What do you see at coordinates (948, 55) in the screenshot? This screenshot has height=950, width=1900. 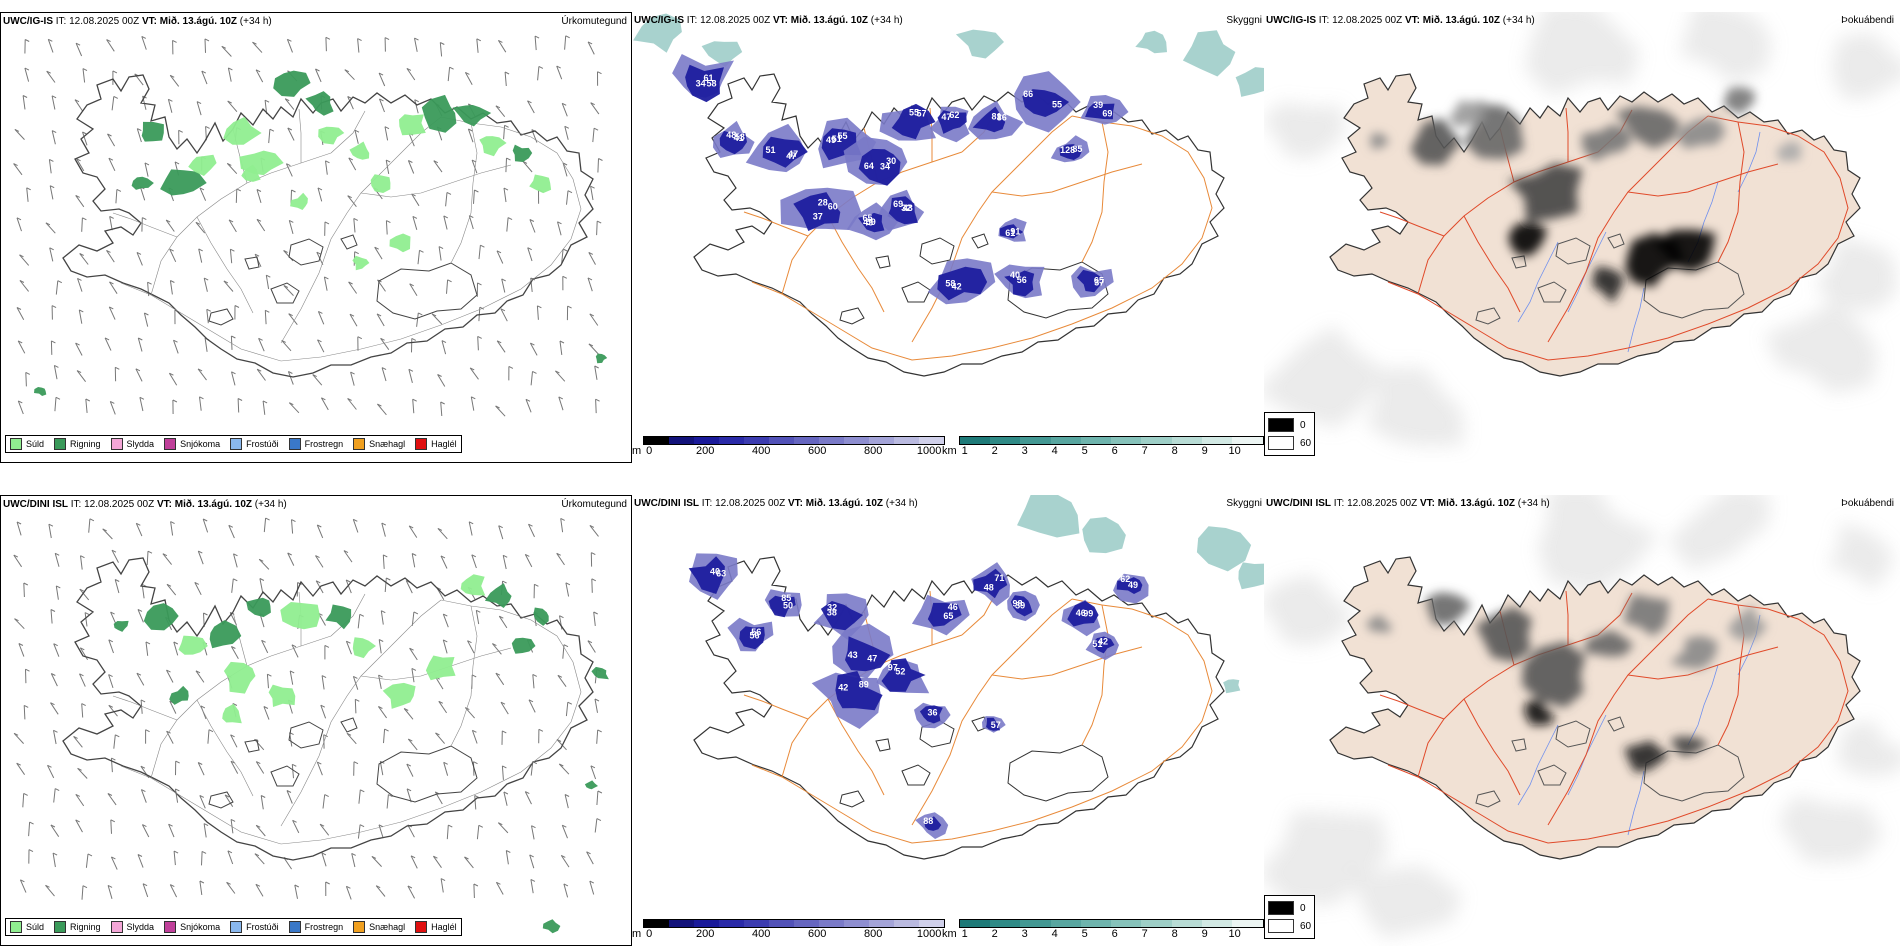 I see `low-visibility-areas` at bounding box center [948, 55].